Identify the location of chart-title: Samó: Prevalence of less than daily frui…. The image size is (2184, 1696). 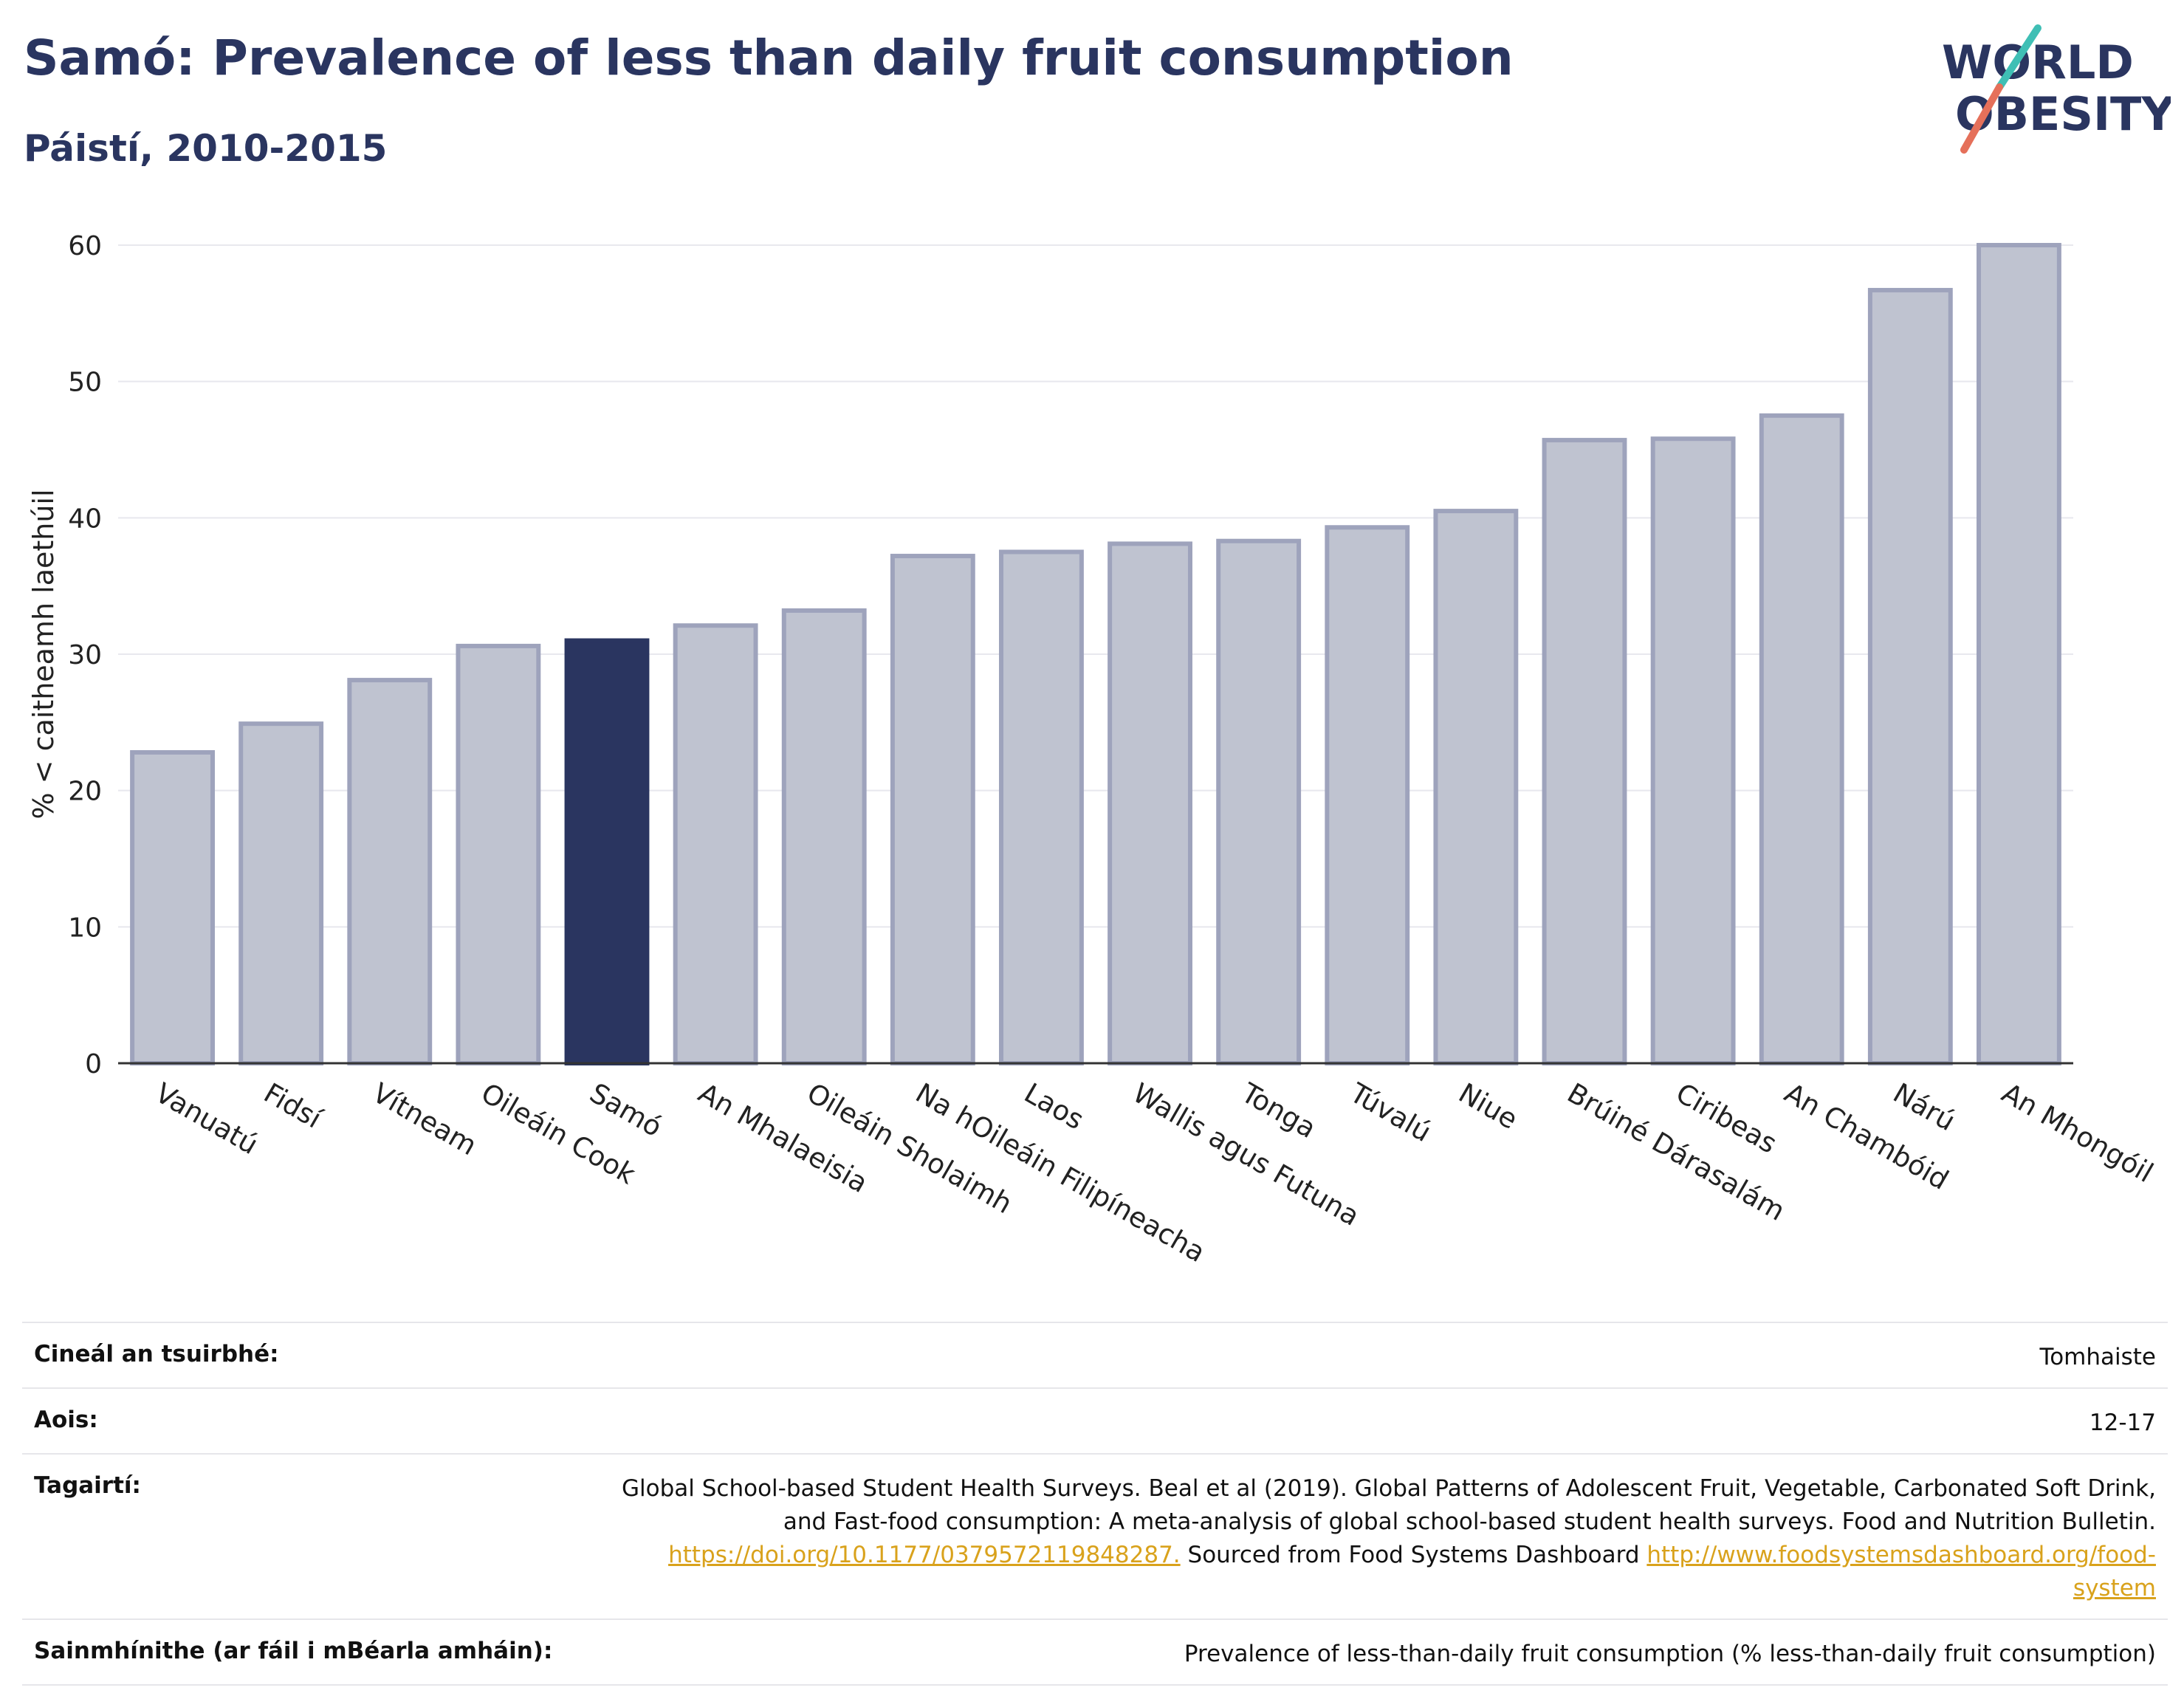
(769, 58).